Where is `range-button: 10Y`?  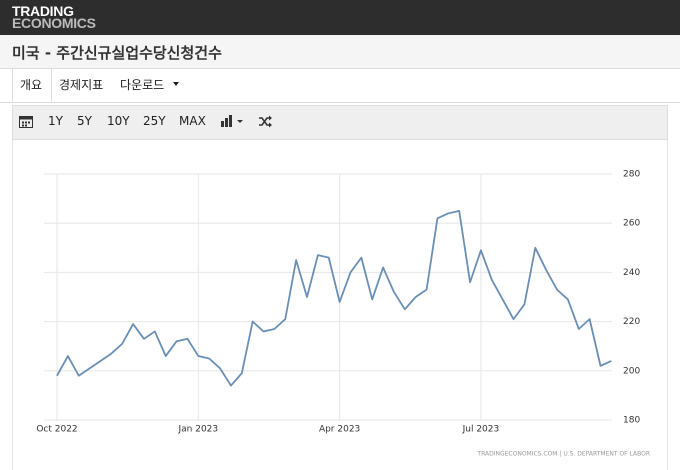 range-button: 10Y is located at coordinates (118, 121).